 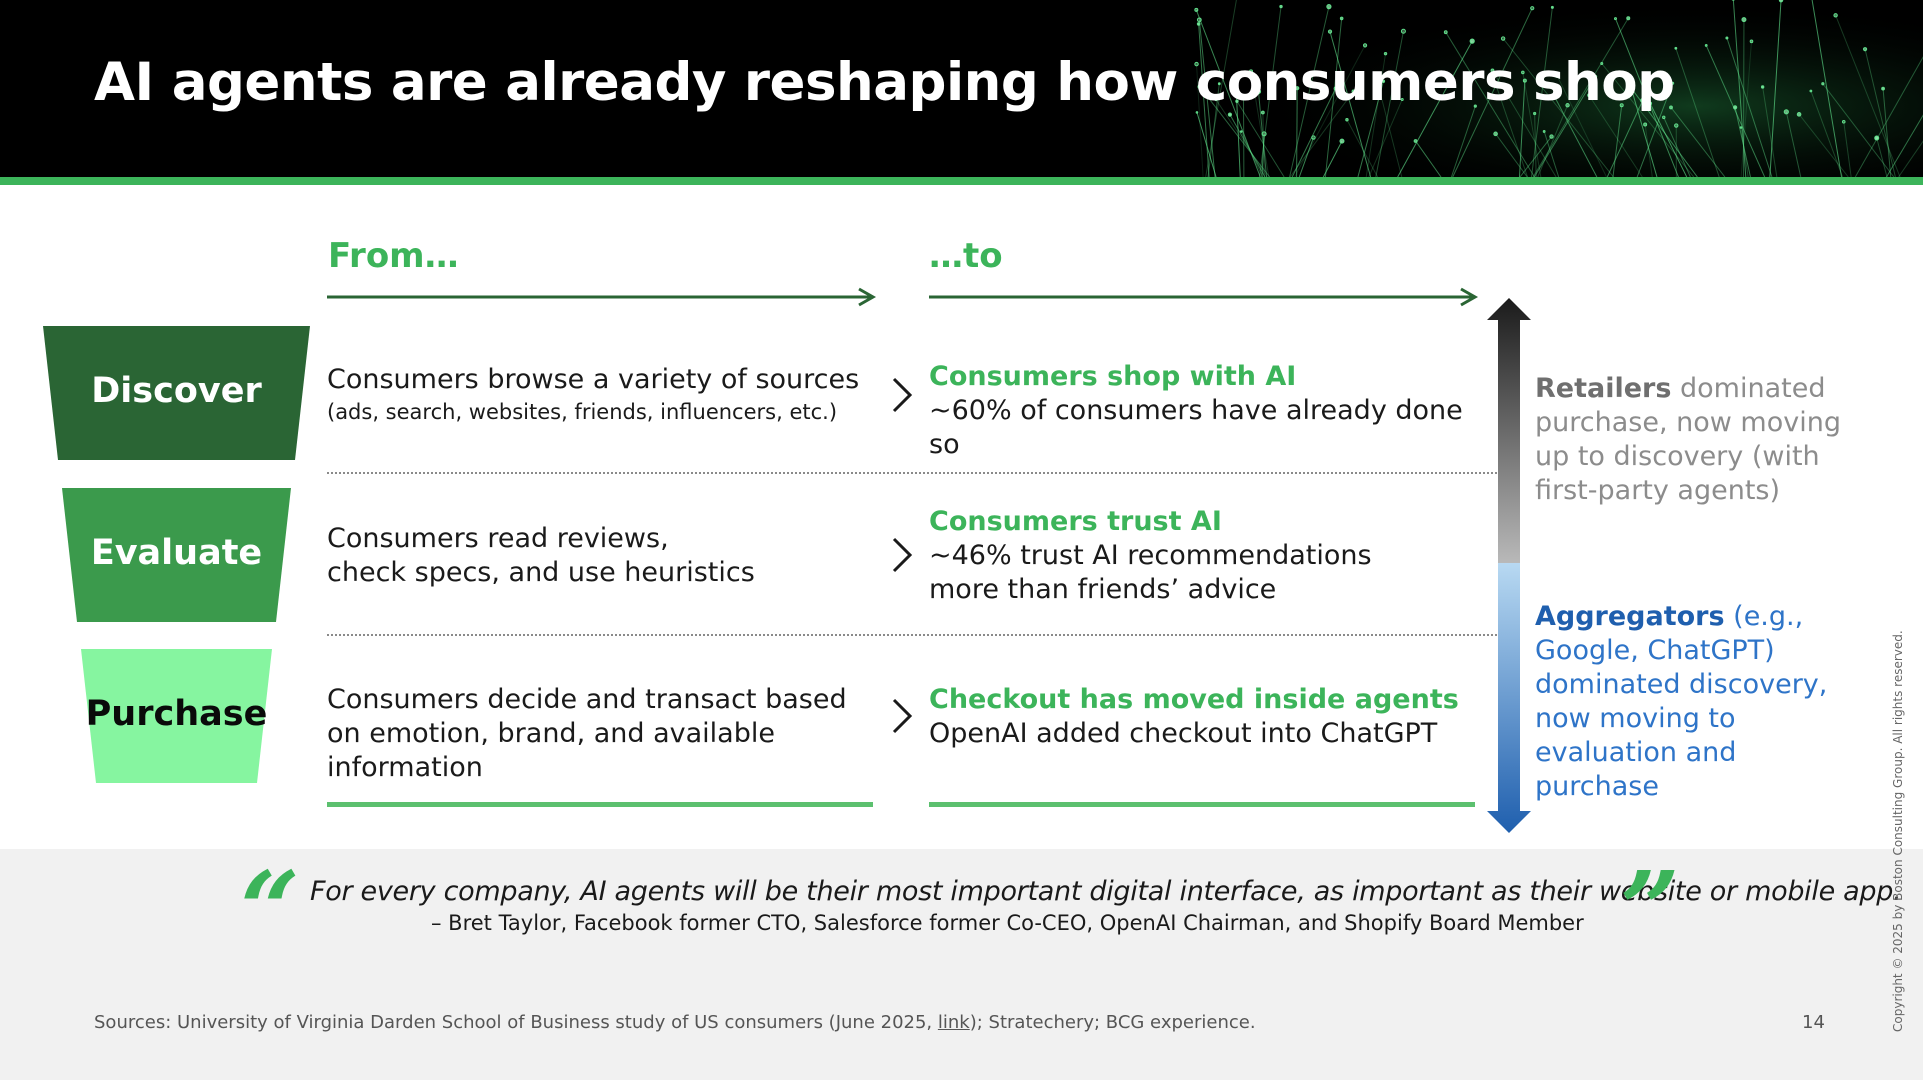 I want to click on from-line: Consumers decide and transact based, so click(x=587, y=699).